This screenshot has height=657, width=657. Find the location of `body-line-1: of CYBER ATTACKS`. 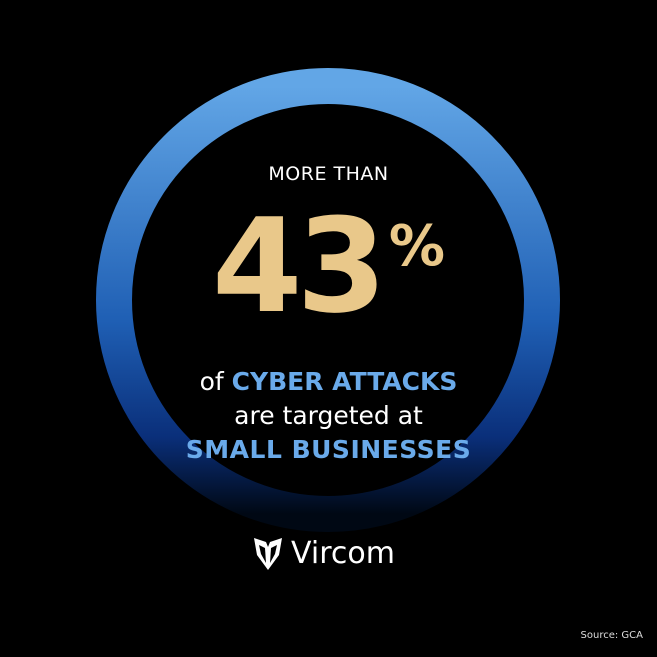

body-line-1: of CYBER ATTACKS is located at coordinates (328, 382).